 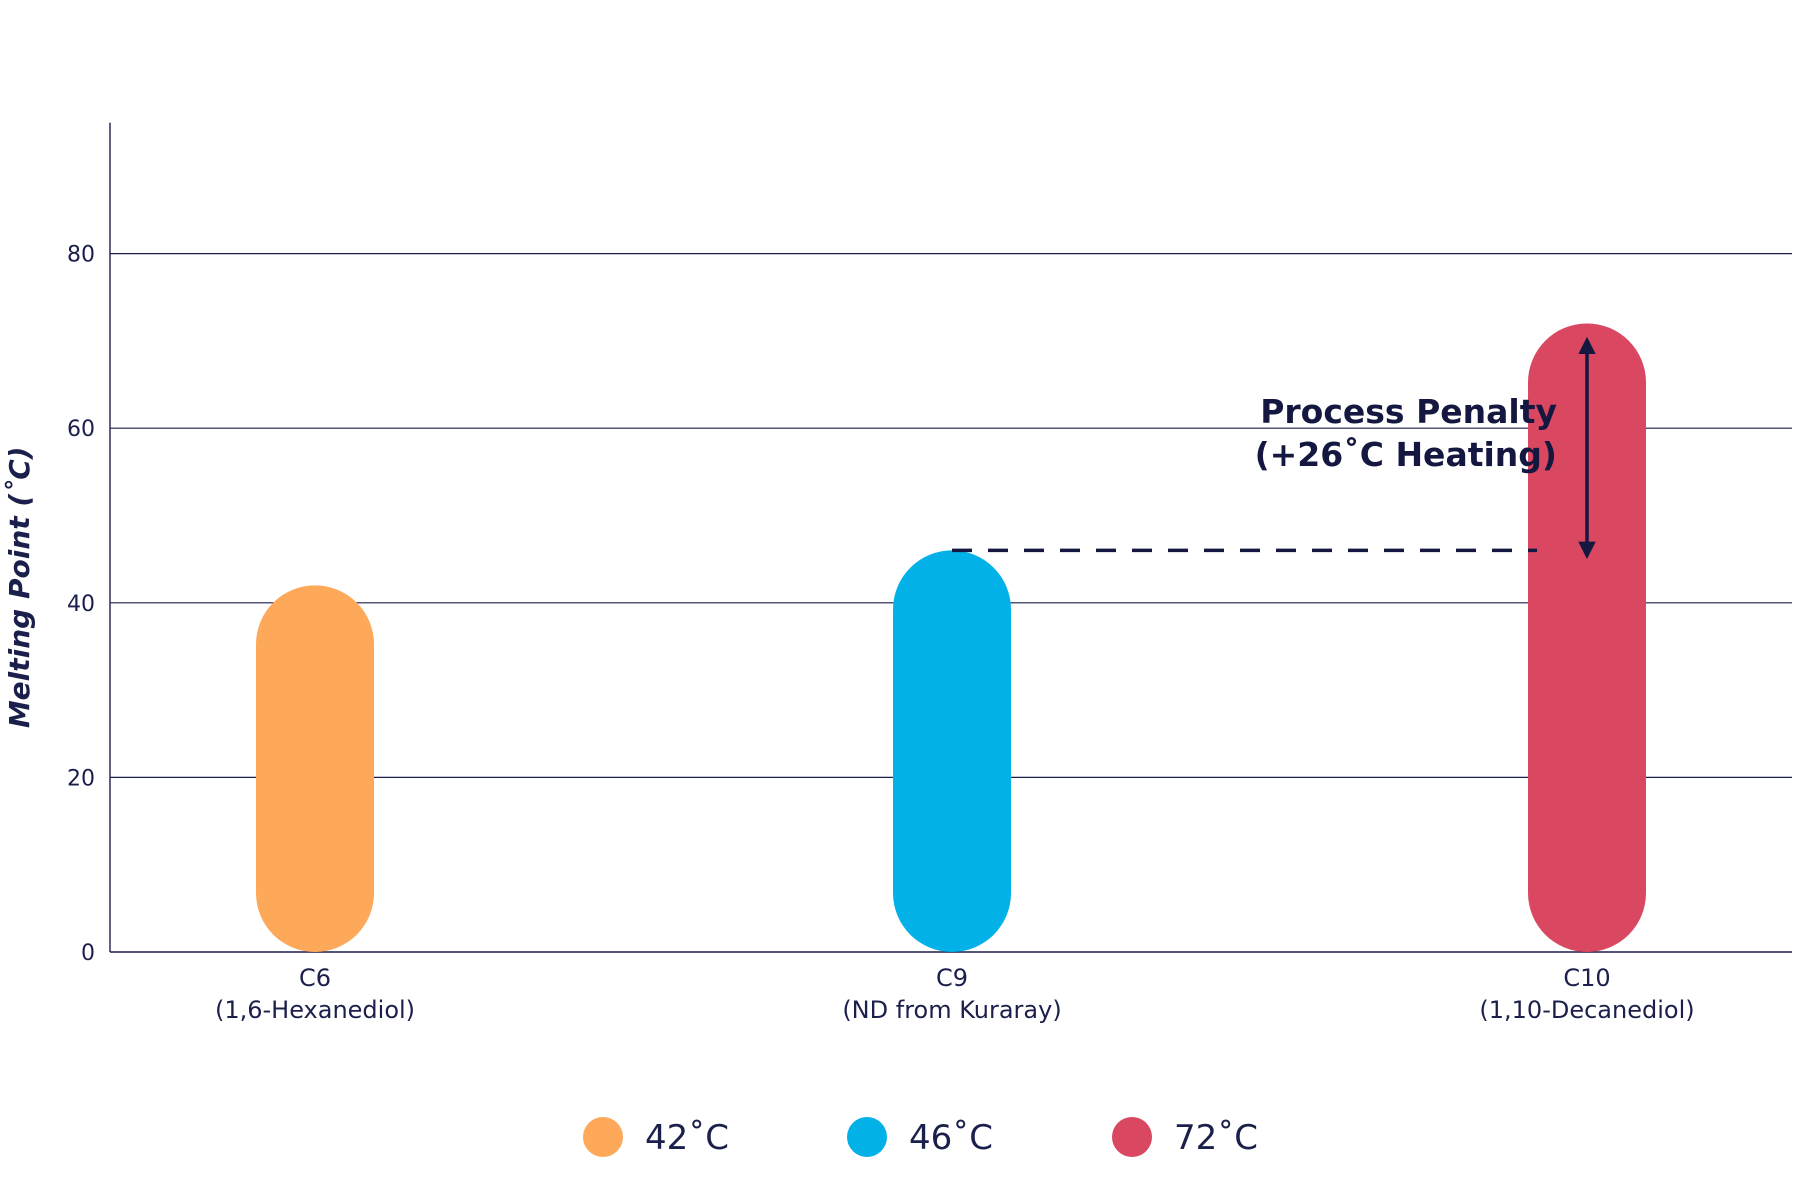 What do you see at coordinates (81, 604) in the screenshot?
I see `y-tick-label-40: 40` at bounding box center [81, 604].